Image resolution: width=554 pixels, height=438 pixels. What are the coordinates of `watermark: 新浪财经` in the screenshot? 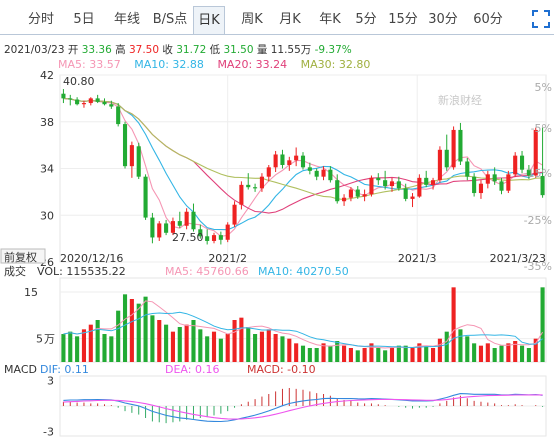 It's located at (460, 100).